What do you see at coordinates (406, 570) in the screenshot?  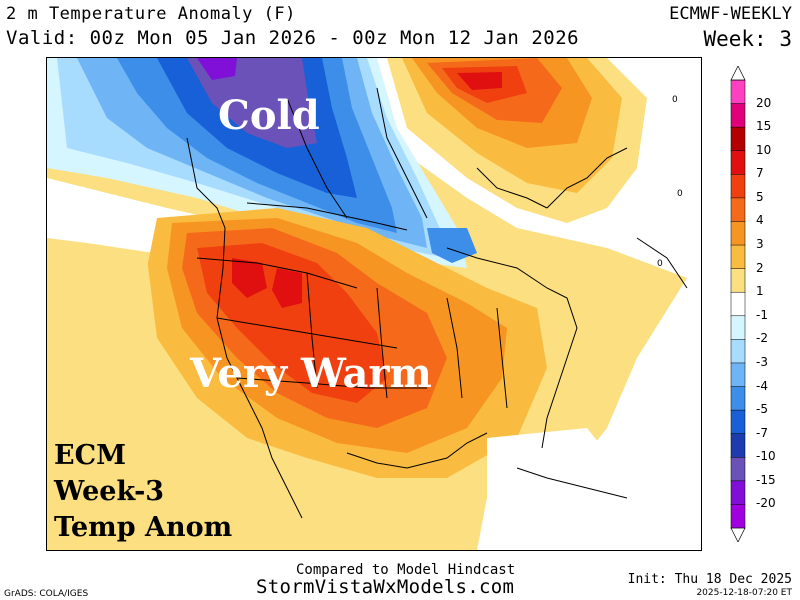 I see `hindcast-note: Compared to Model Hindcast` at bounding box center [406, 570].